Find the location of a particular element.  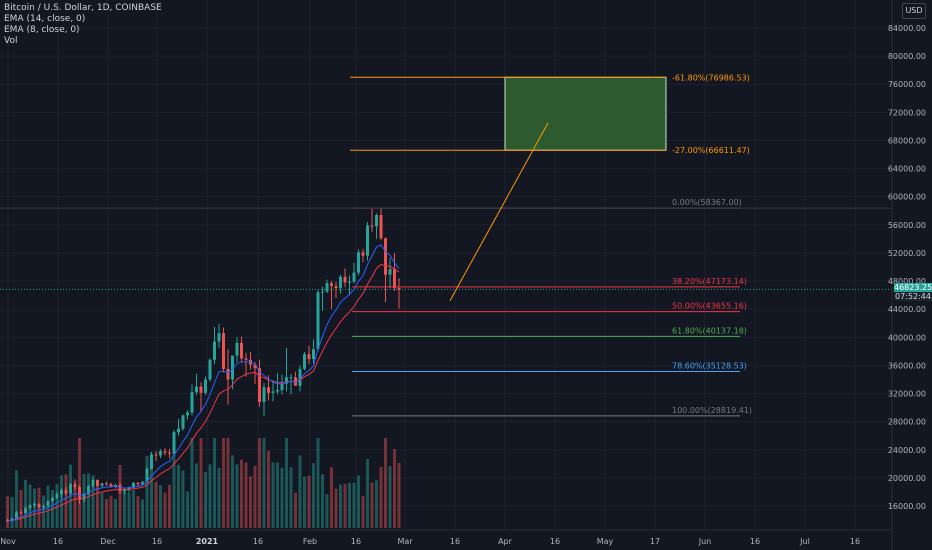

price-tick-label: 64000.00 is located at coordinates (907, 169).